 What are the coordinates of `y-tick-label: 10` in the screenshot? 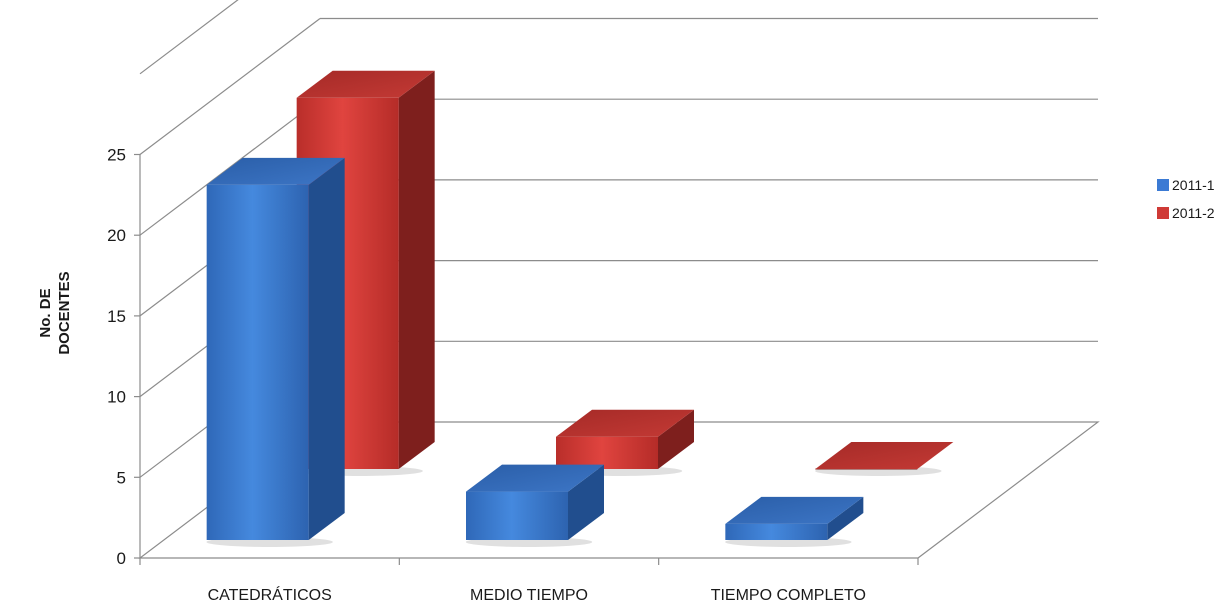 It's located at (116, 397).